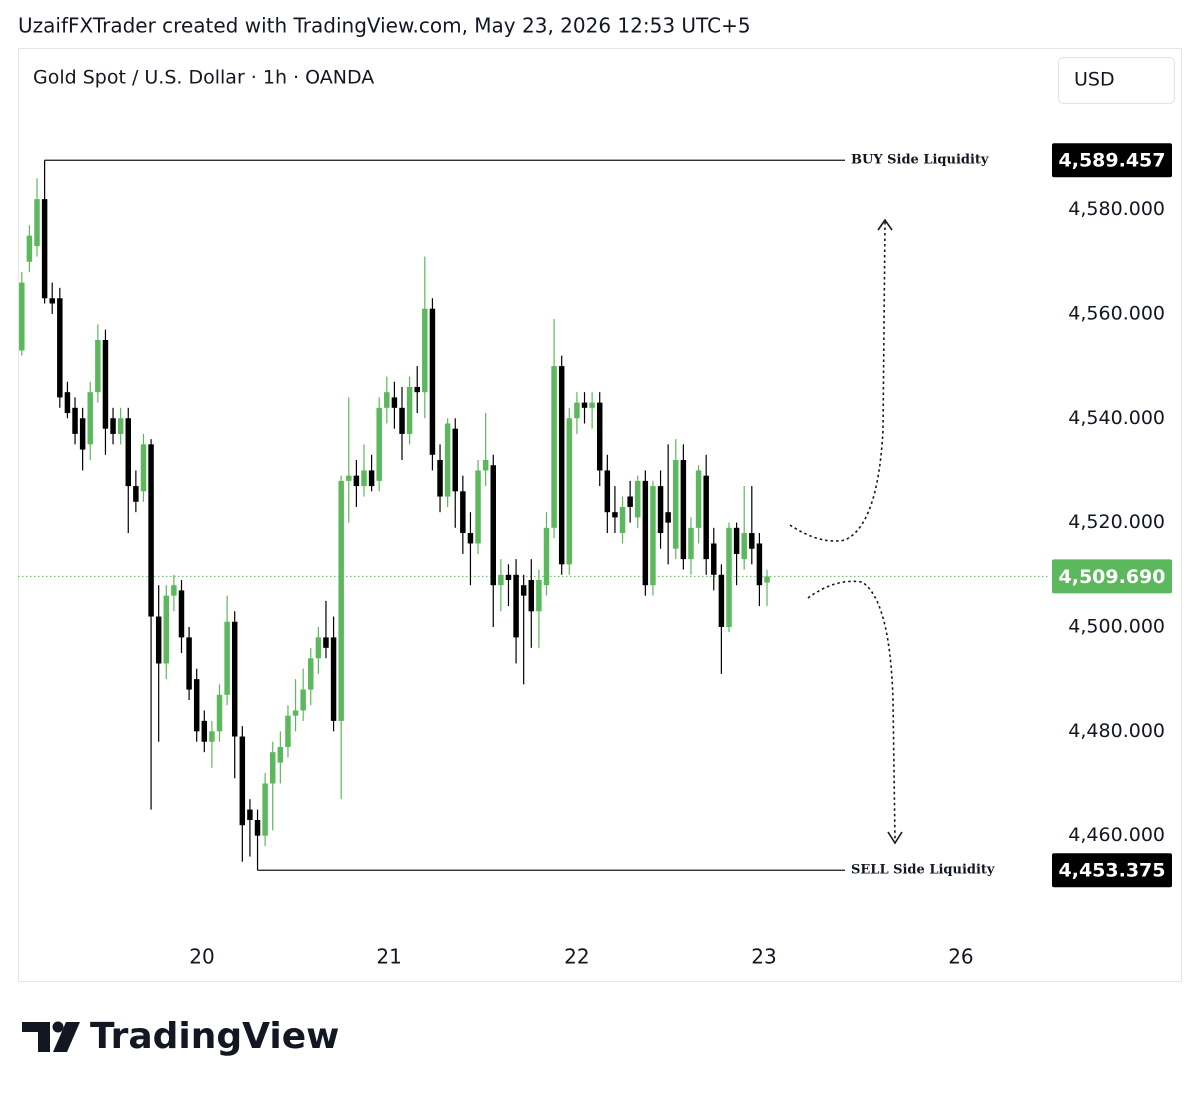 This screenshot has height=1096, width=1200. I want to click on last-price-label: 4,509.690, so click(1112, 577).